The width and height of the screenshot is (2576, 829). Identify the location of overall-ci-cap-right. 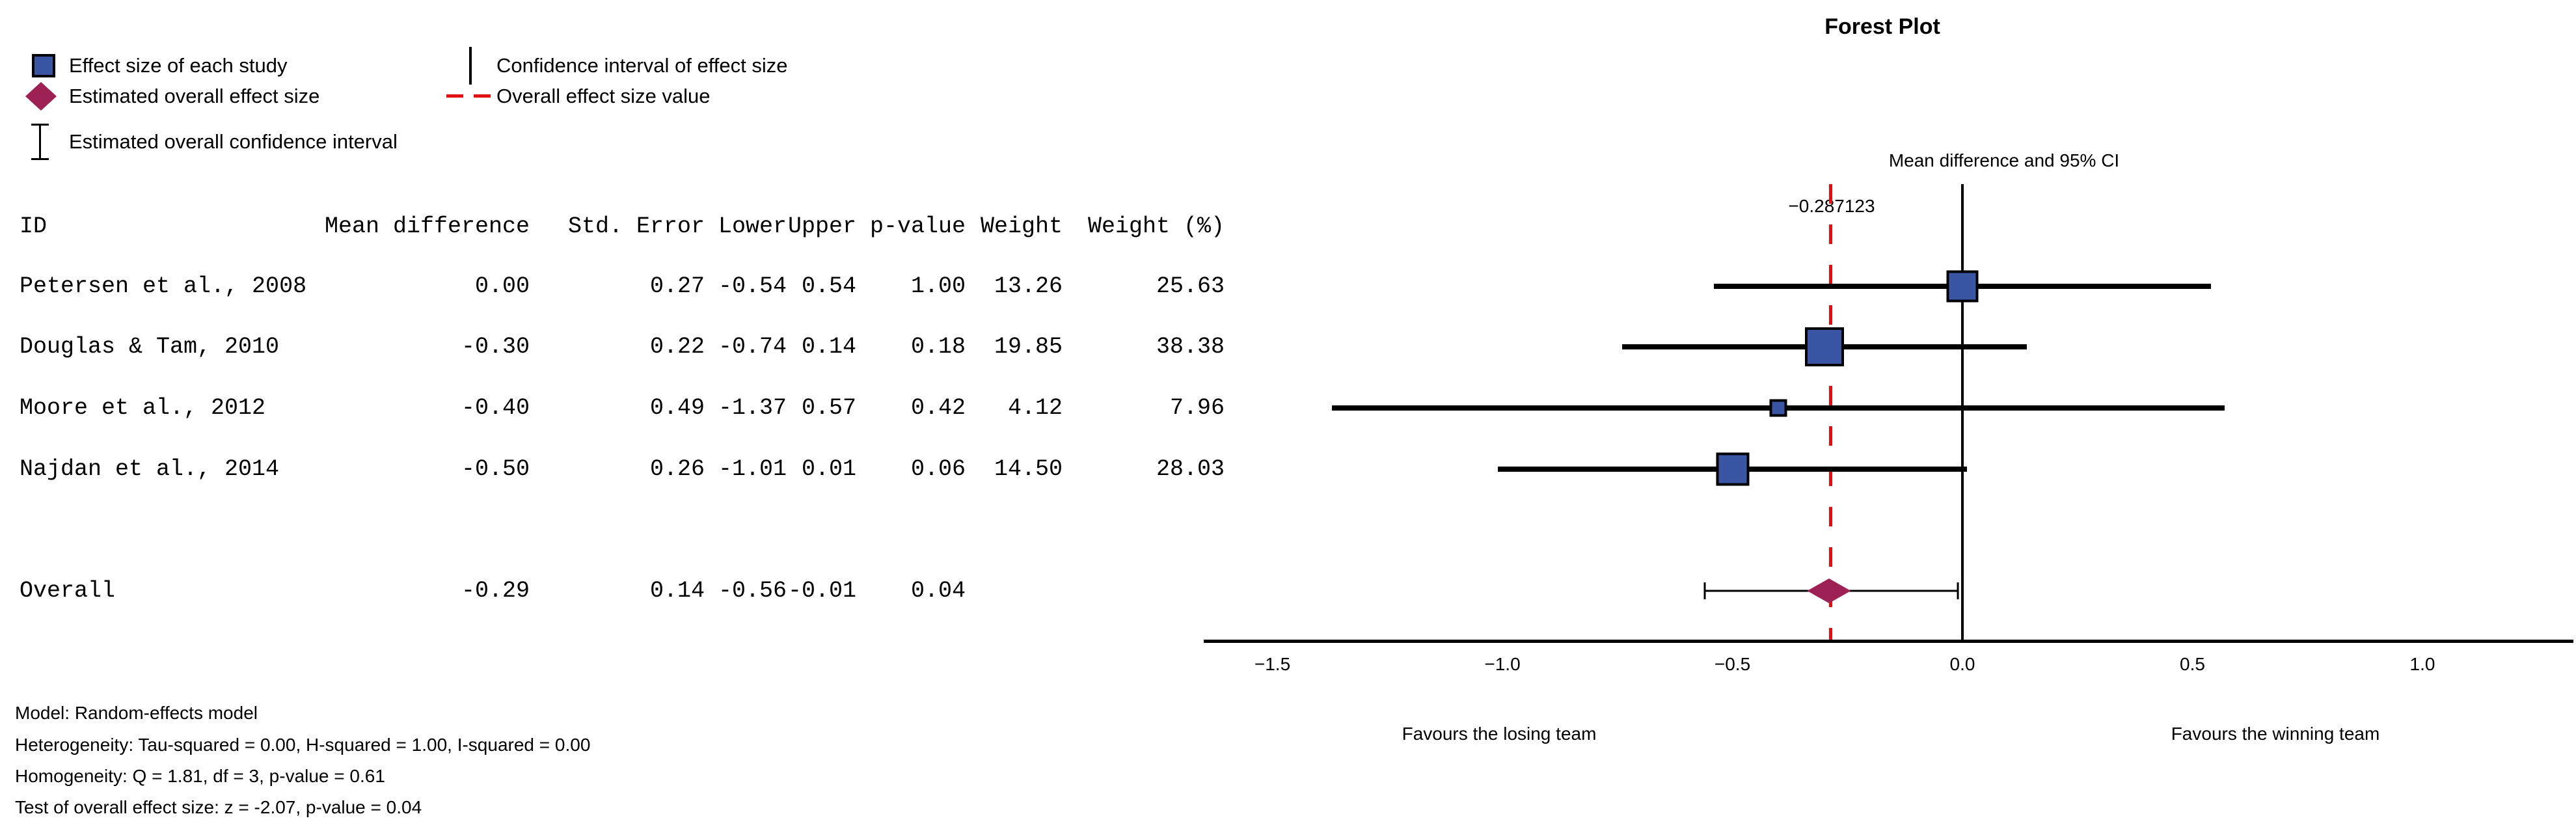
(1958, 590).